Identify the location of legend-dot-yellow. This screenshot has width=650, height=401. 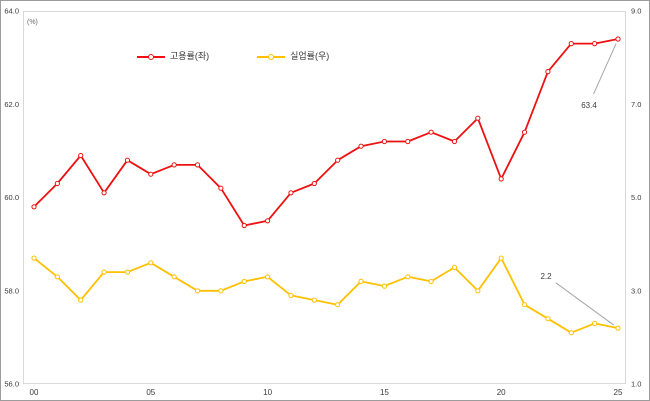
(271, 56).